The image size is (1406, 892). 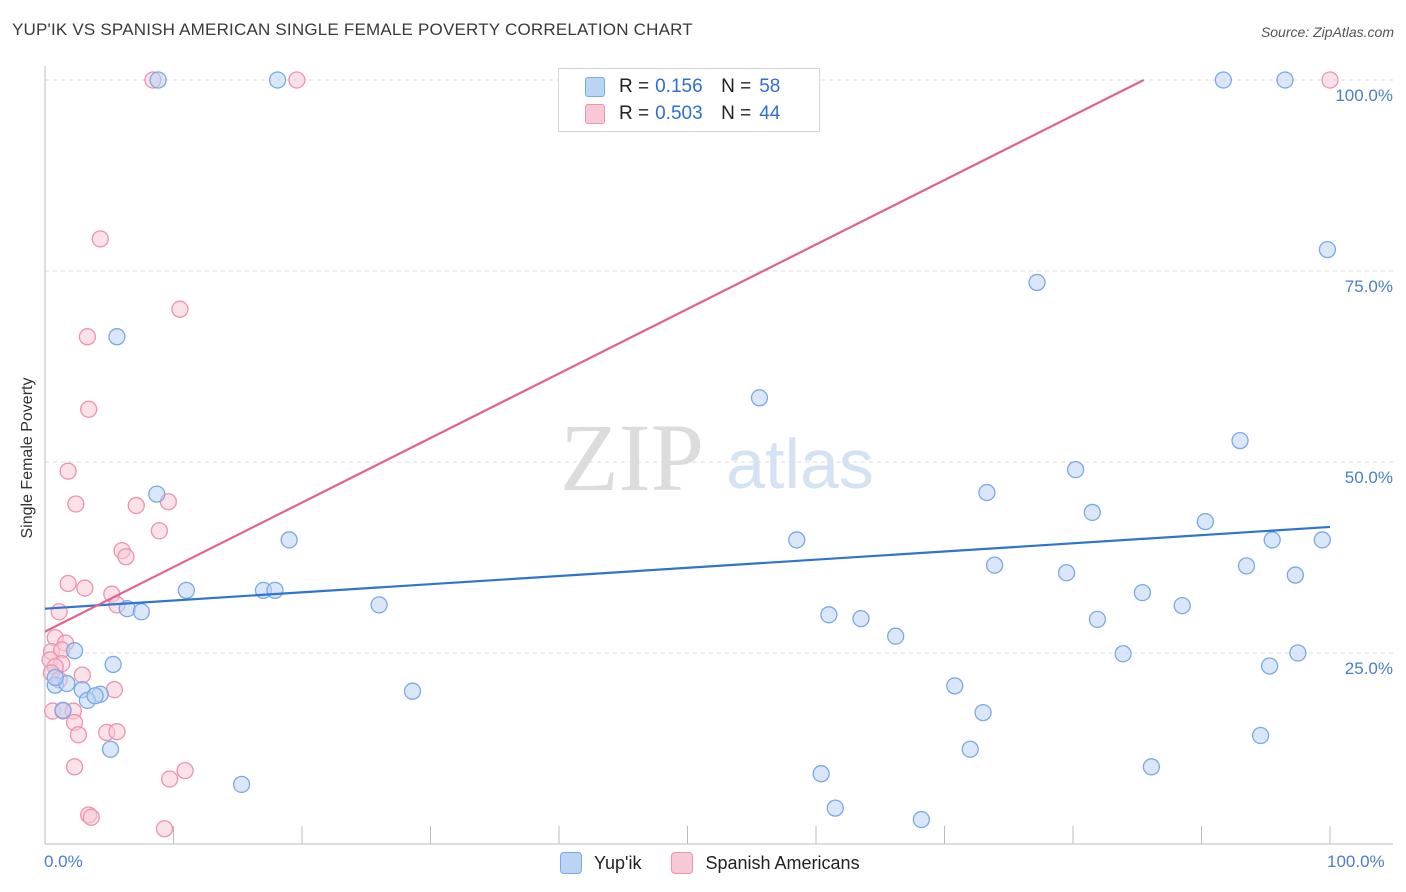 I want to click on legend-label-yupik: Yup'ik, so click(x=618, y=862).